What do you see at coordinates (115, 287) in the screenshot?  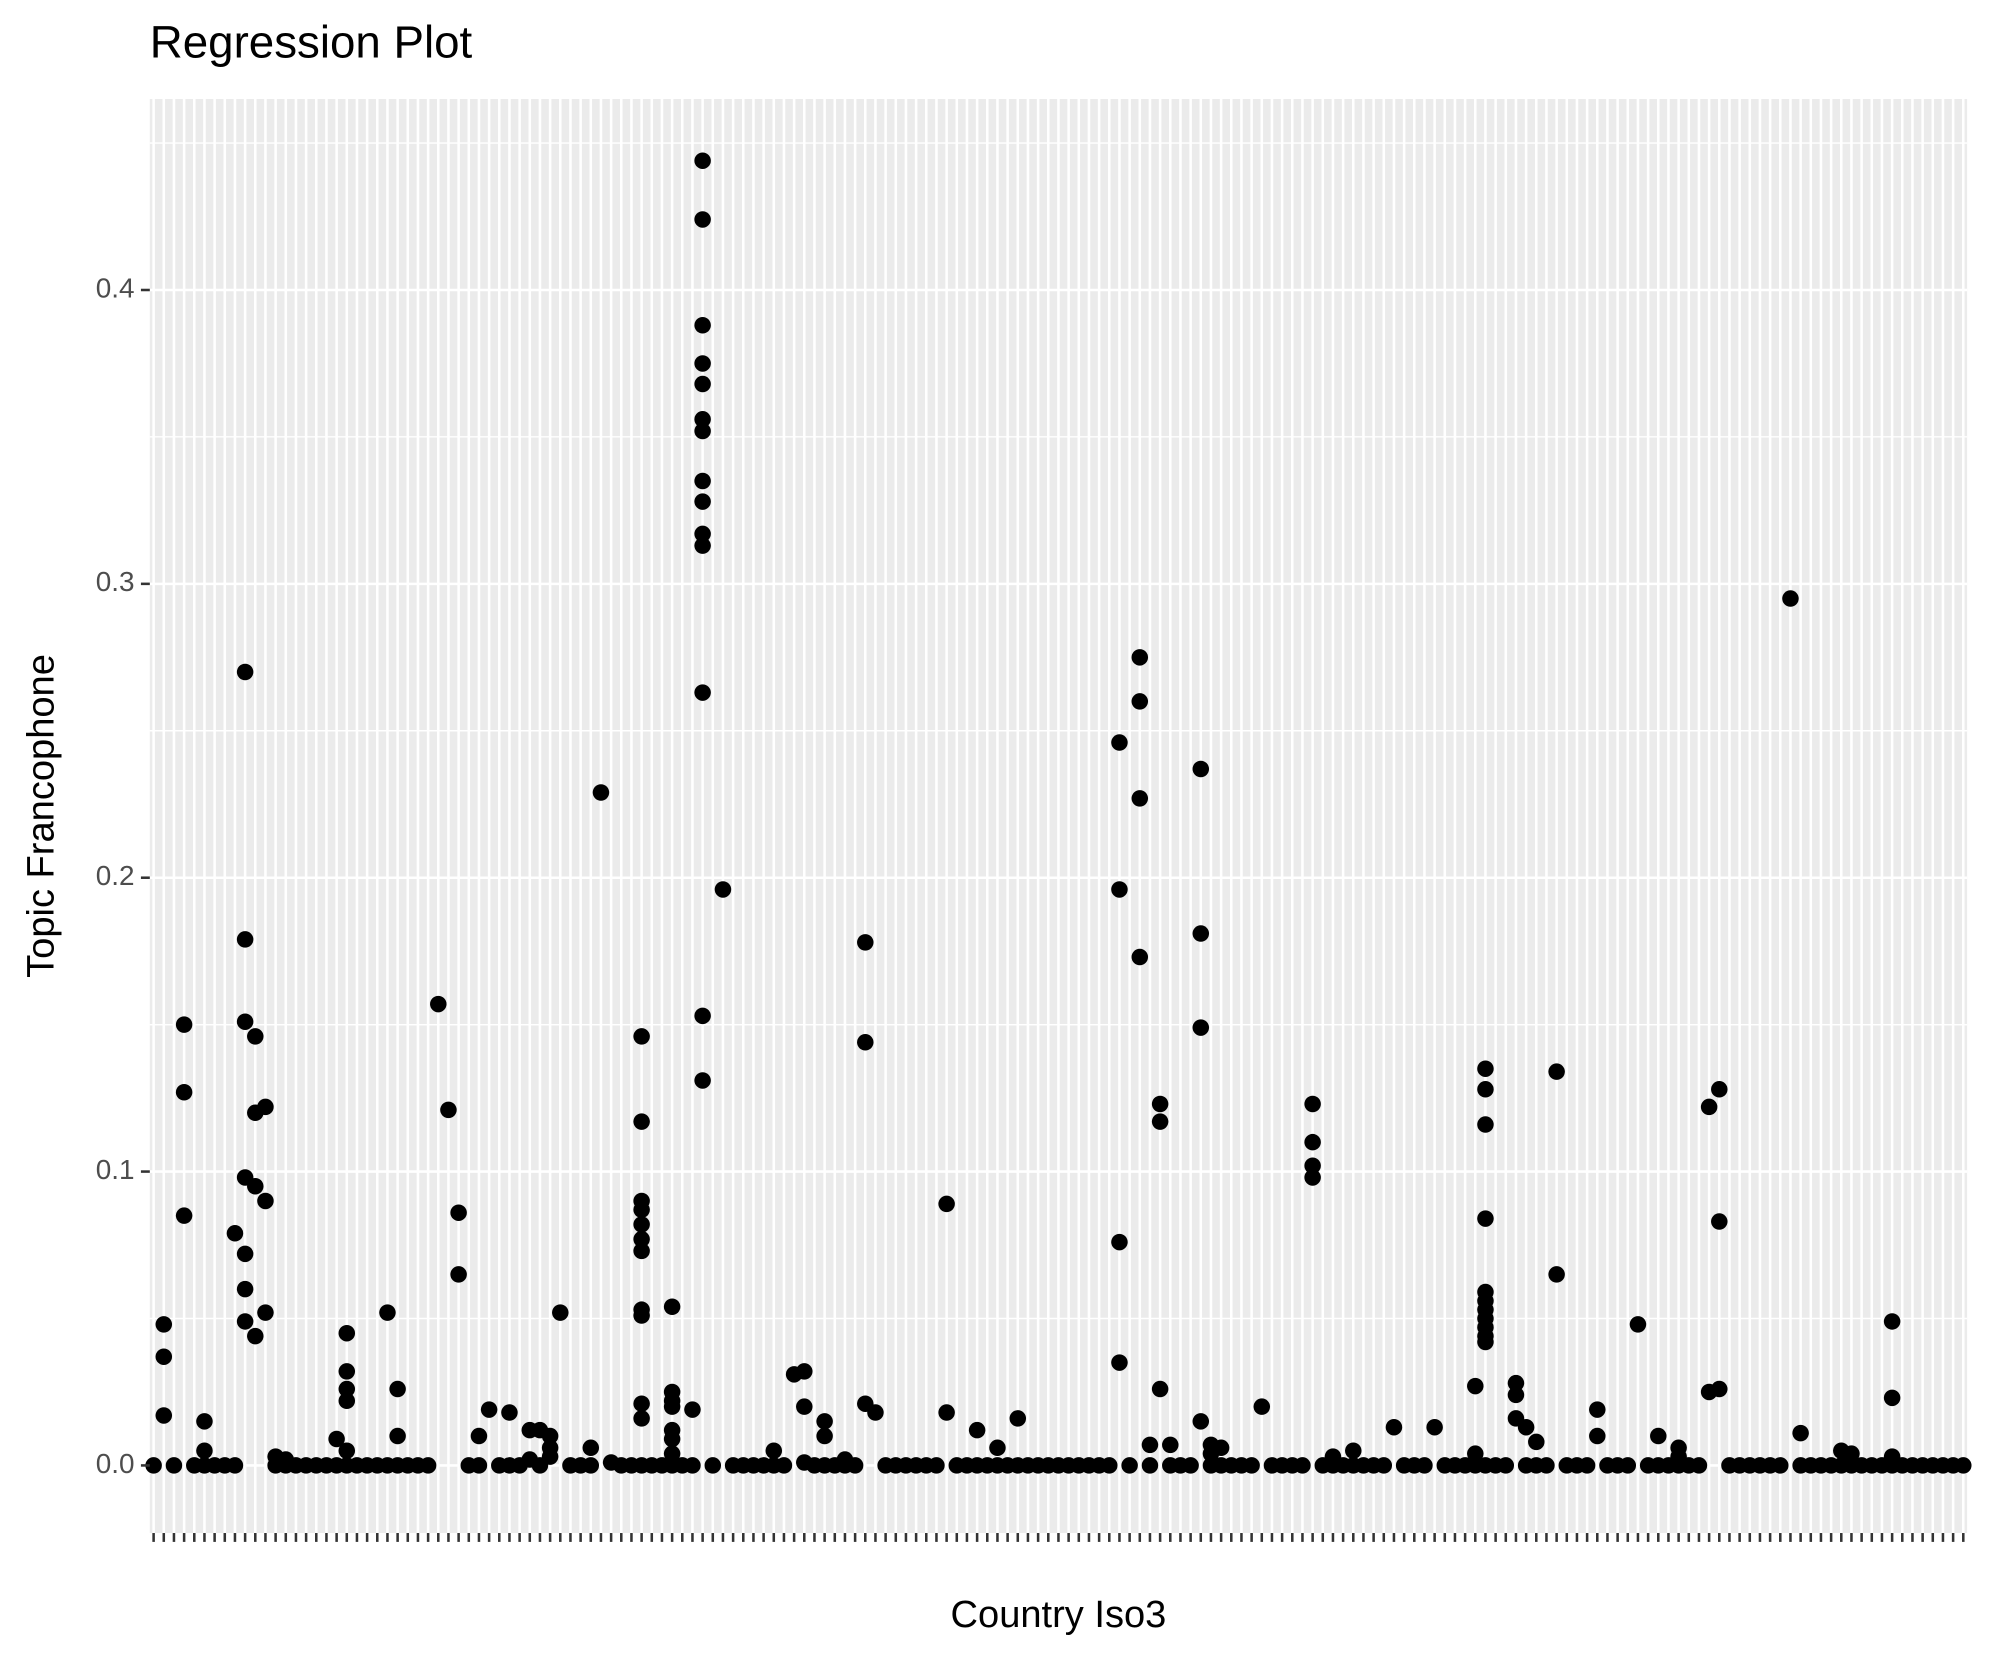 I see `y-tick-label: 0.4` at bounding box center [115, 287].